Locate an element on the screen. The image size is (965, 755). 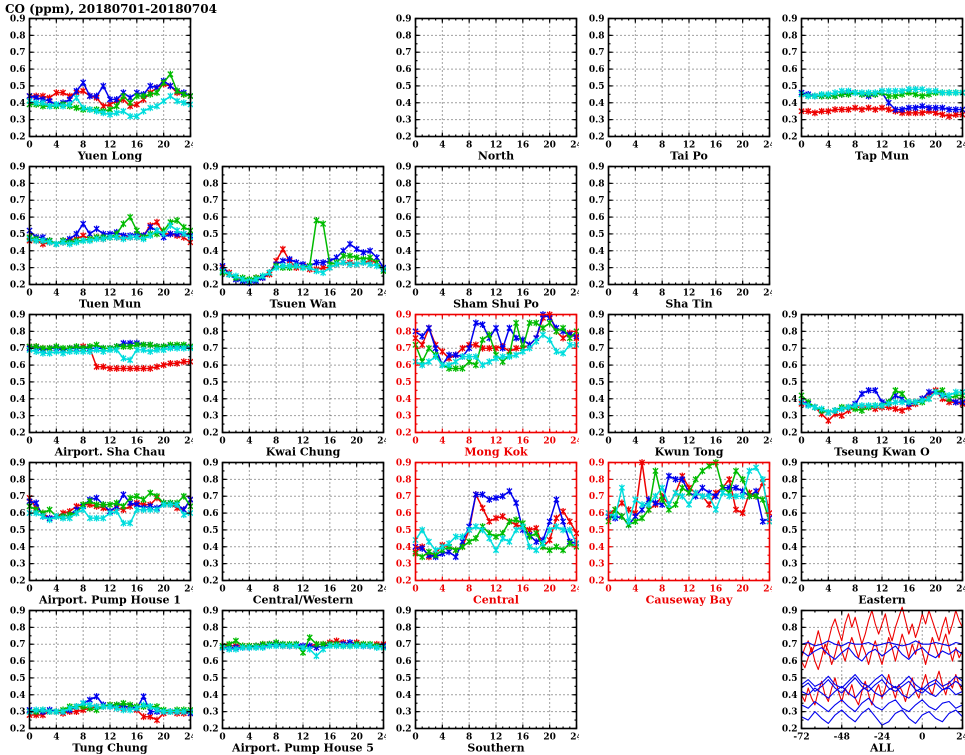
station-label-central-western: Central/Western is located at coordinates (303, 600).